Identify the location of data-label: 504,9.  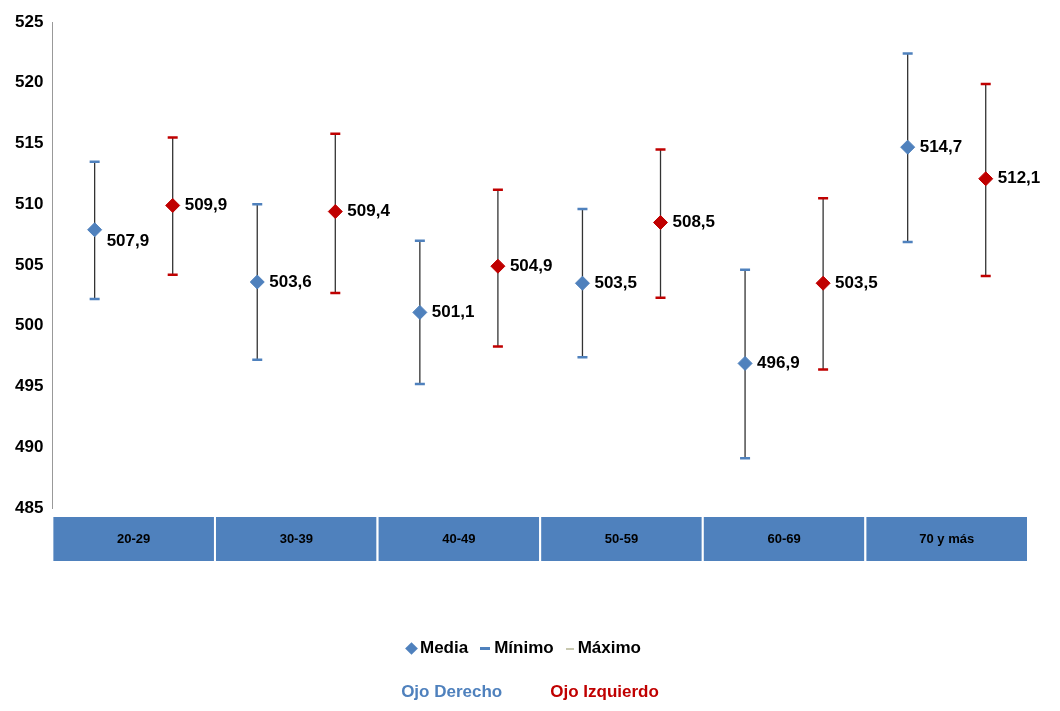
(531, 265).